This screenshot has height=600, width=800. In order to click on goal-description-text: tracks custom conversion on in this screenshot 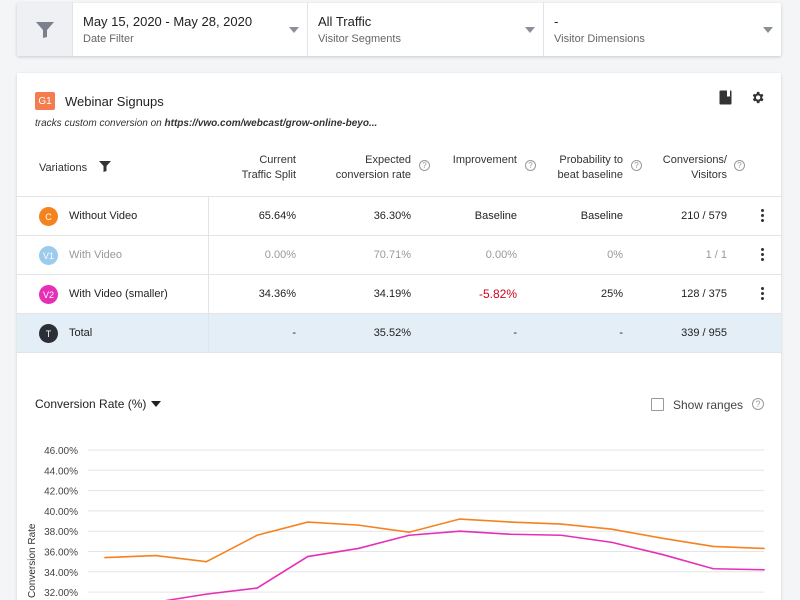, I will do `click(100, 123)`.